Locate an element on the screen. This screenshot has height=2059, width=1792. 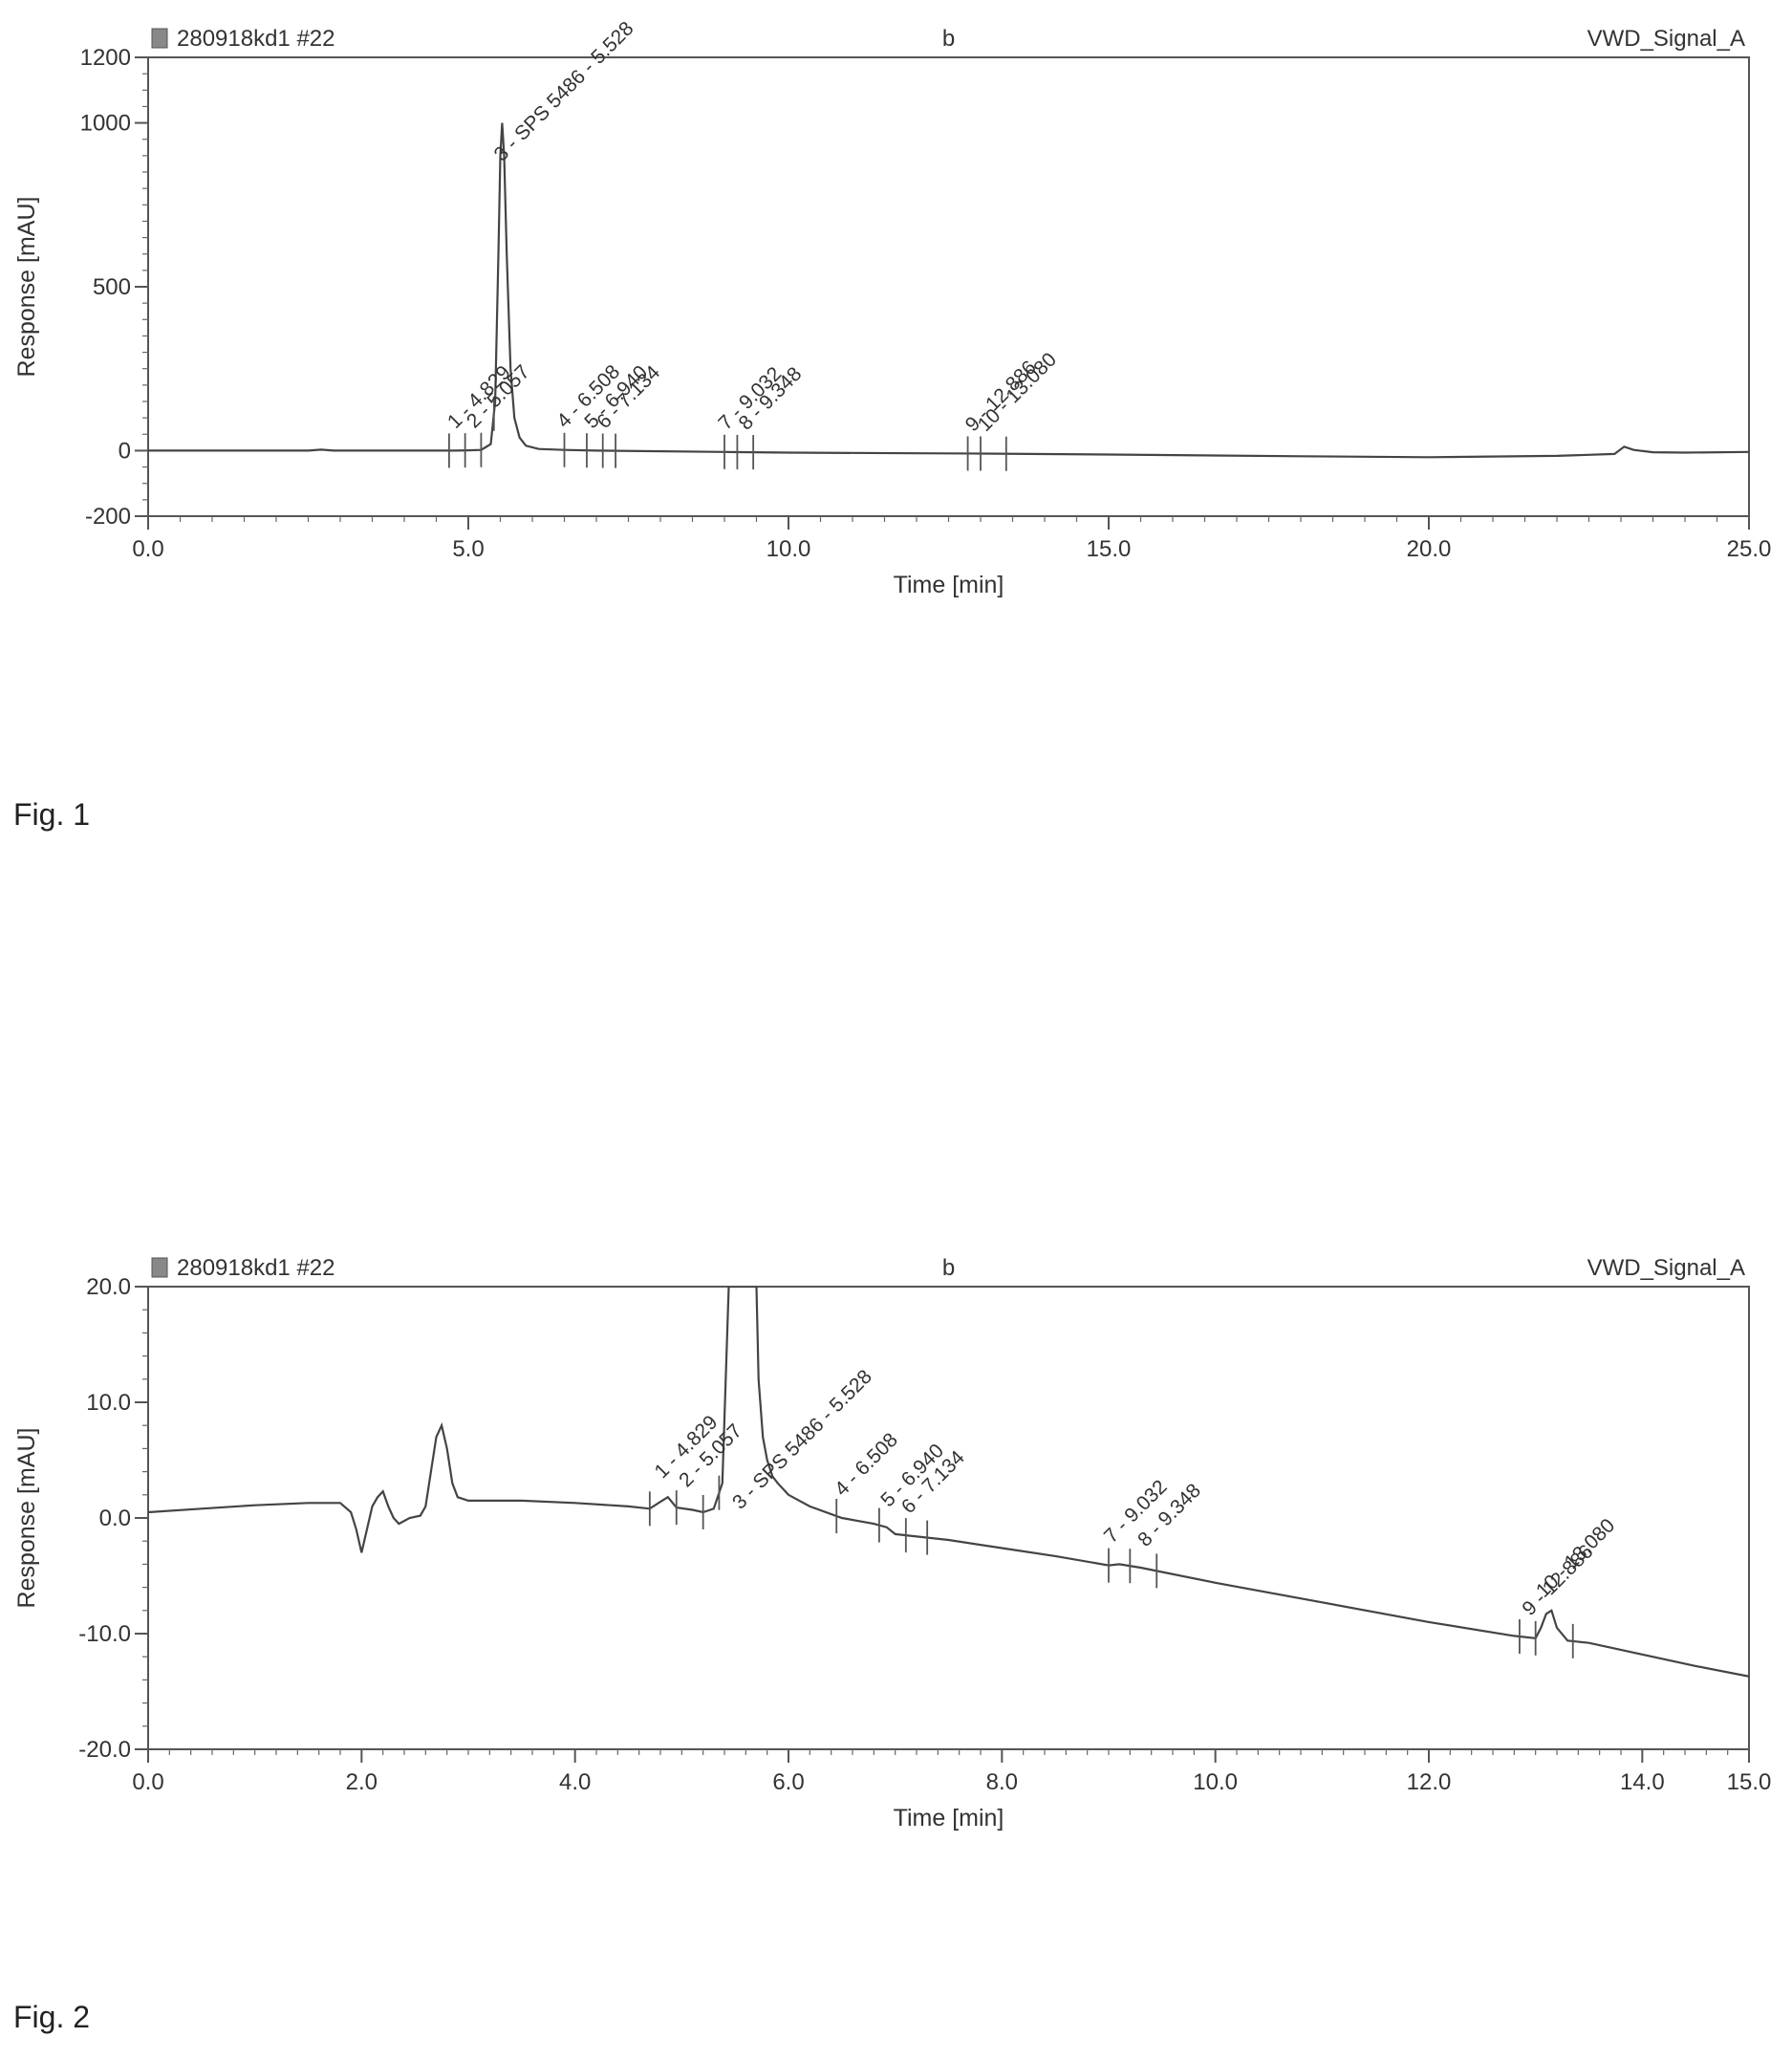
x-tick-label: 2.0 is located at coordinates (362, 1782).